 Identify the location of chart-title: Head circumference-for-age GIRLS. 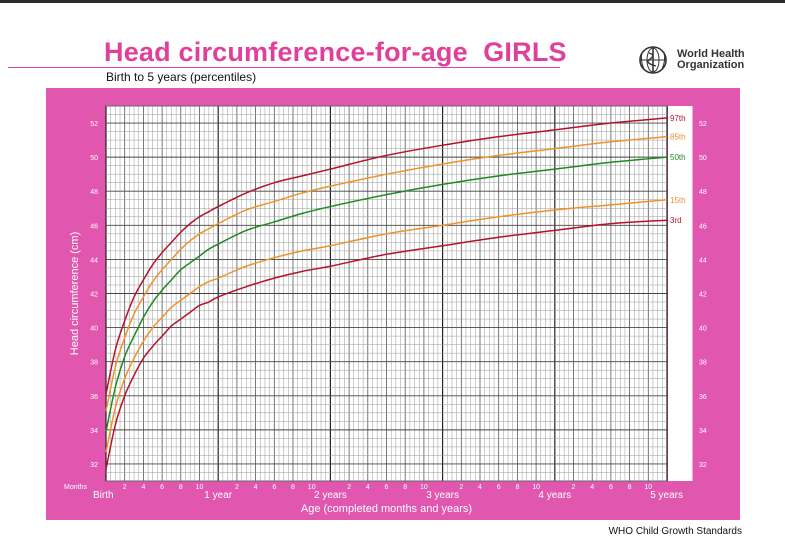
(335, 52).